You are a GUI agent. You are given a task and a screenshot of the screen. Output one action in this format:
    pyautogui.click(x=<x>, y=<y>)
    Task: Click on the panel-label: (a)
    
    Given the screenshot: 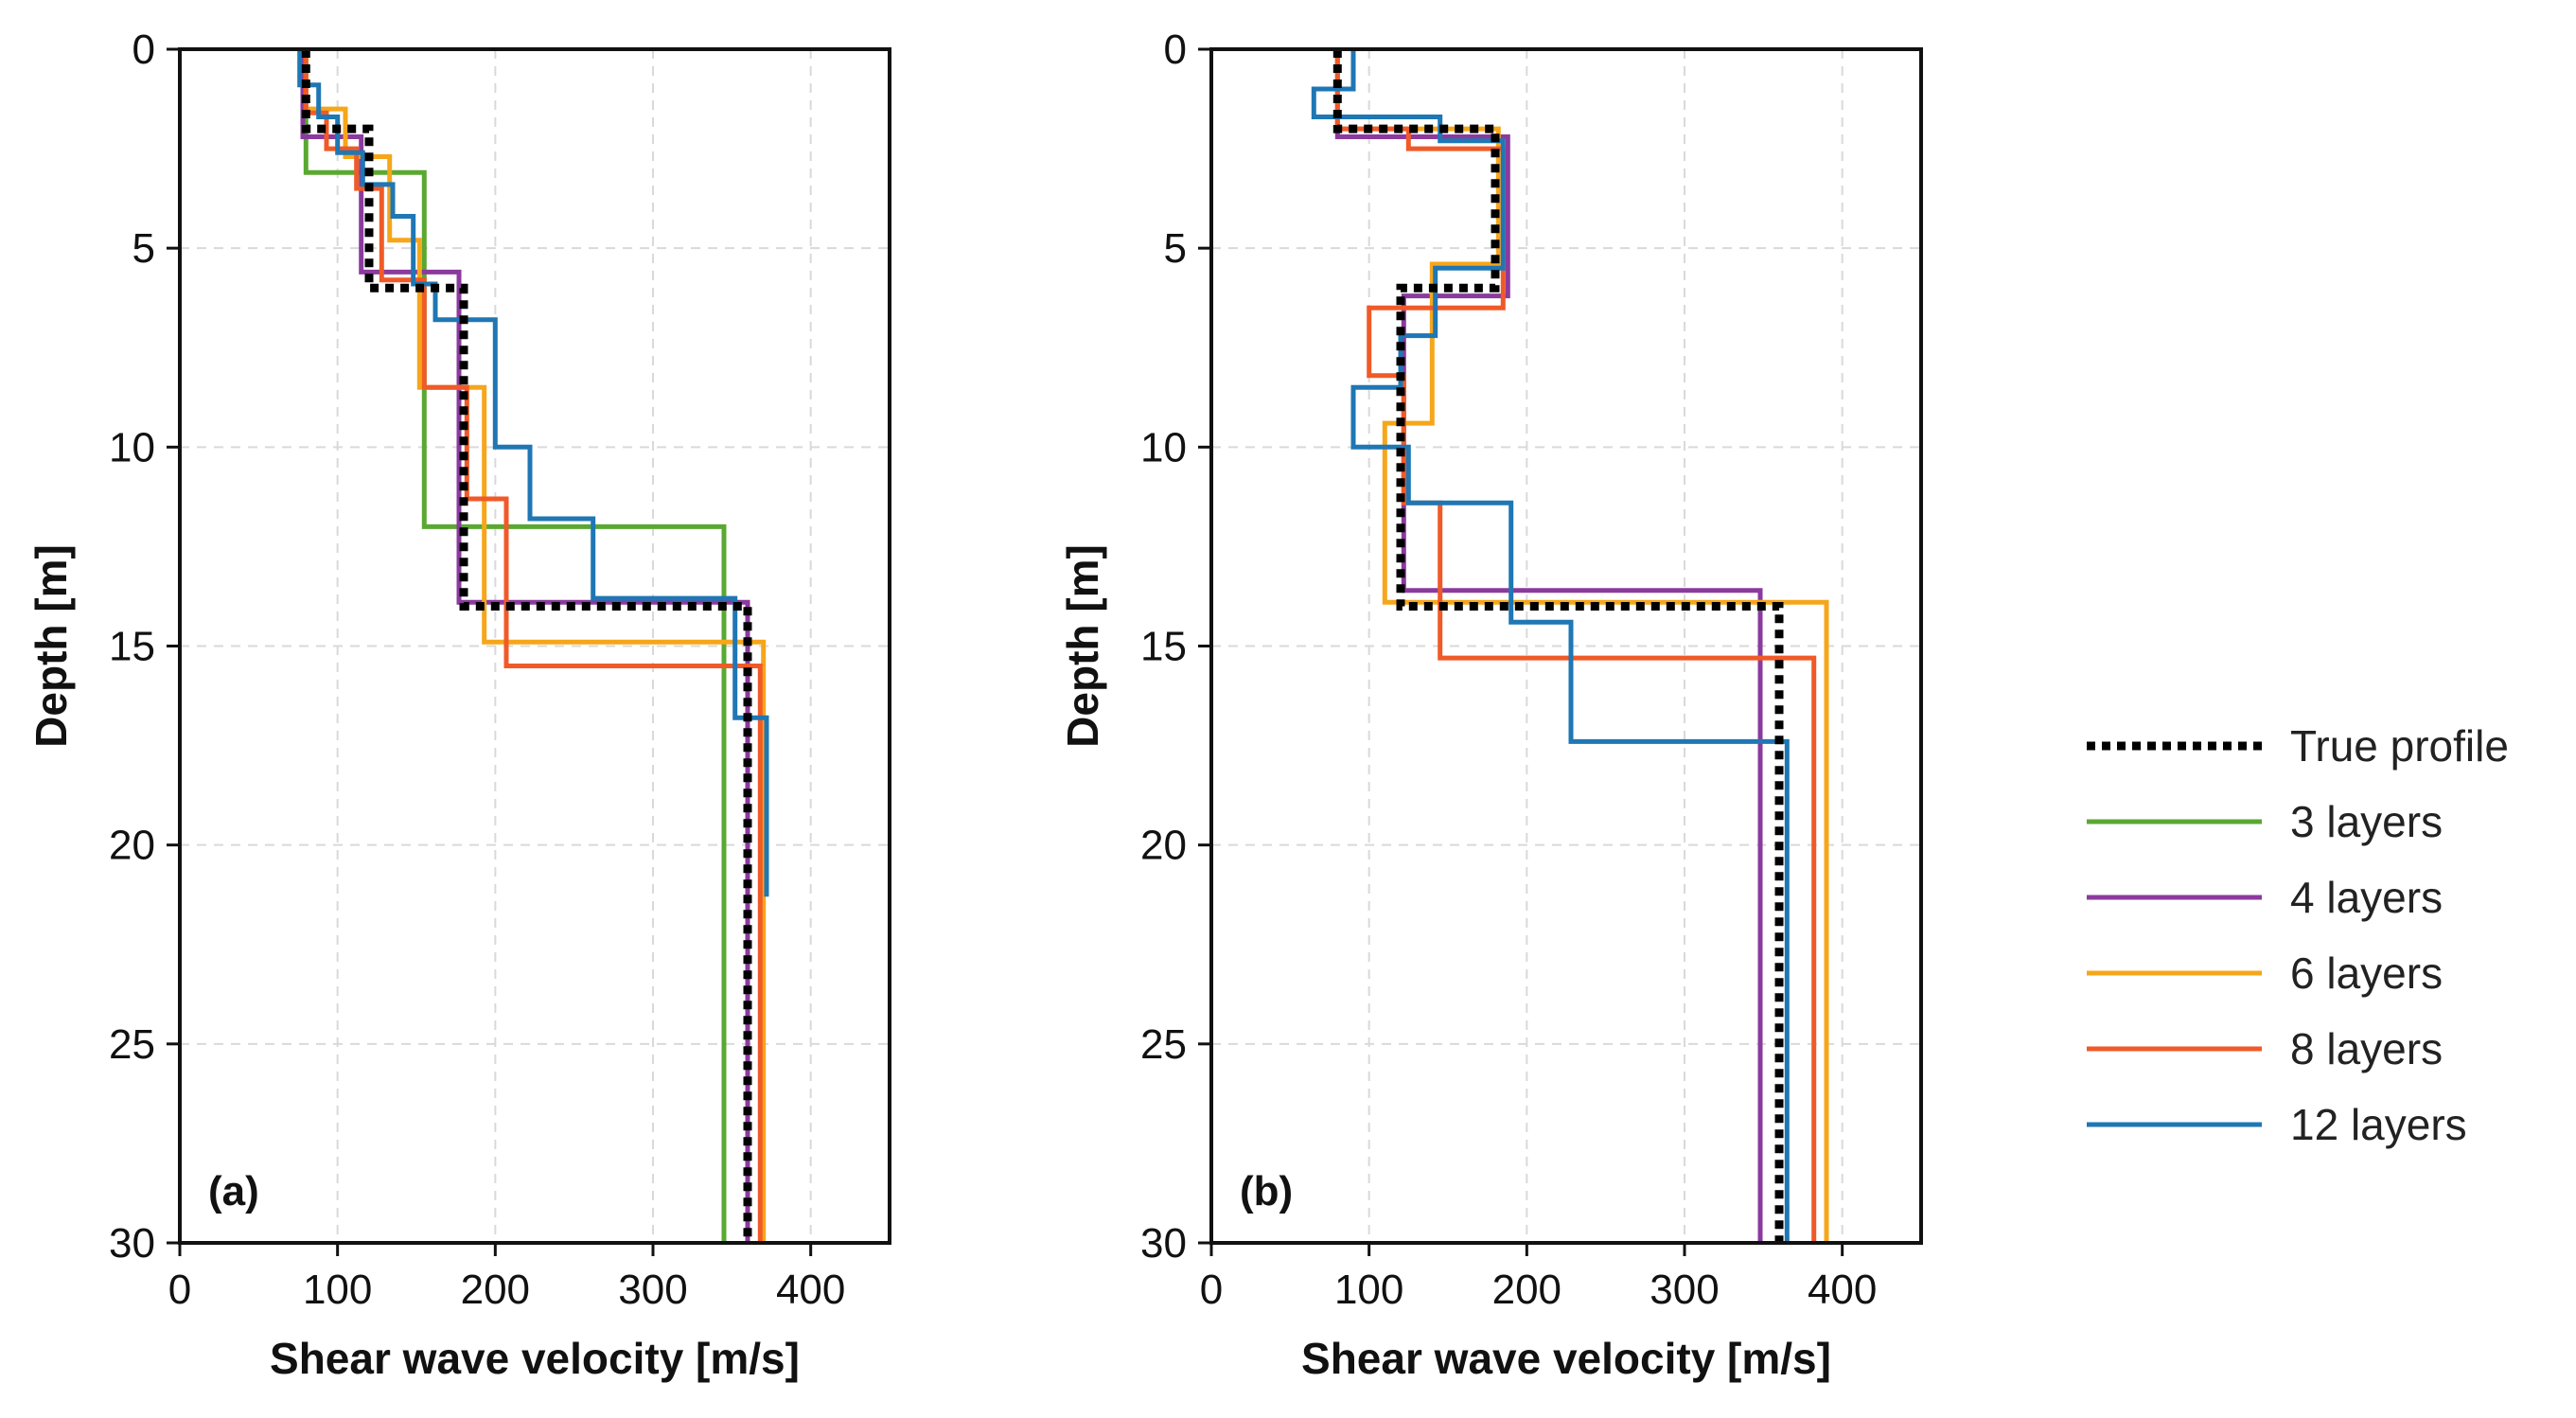 What is the action you would take?
    pyautogui.click(x=233, y=1191)
    